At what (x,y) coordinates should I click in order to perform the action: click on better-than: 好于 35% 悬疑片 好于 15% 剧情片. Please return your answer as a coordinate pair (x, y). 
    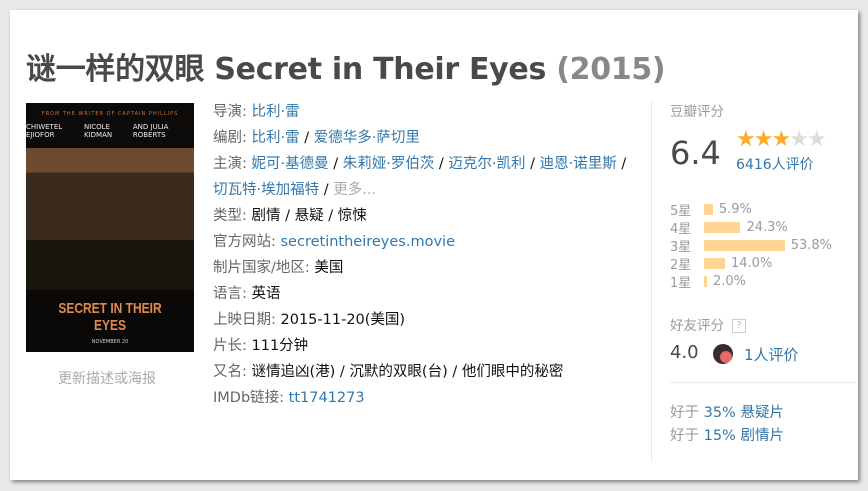
    Looking at the image, I should click on (727, 425).